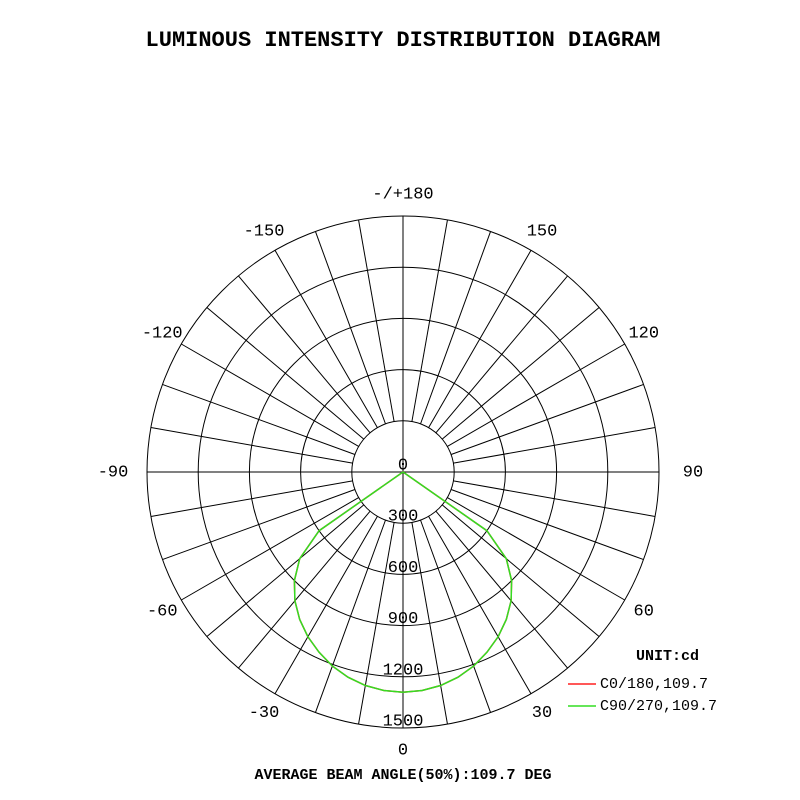 This screenshot has width=800, height=800. What do you see at coordinates (542, 713) in the screenshot?
I see `angle-tick-label: 30` at bounding box center [542, 713].